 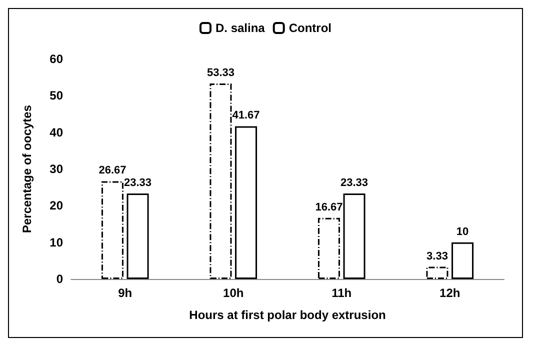 What do you see at coordinates (57, 59) in the screenshot?
I see `y-tick-label: 60` at bounding box center [57, 59].